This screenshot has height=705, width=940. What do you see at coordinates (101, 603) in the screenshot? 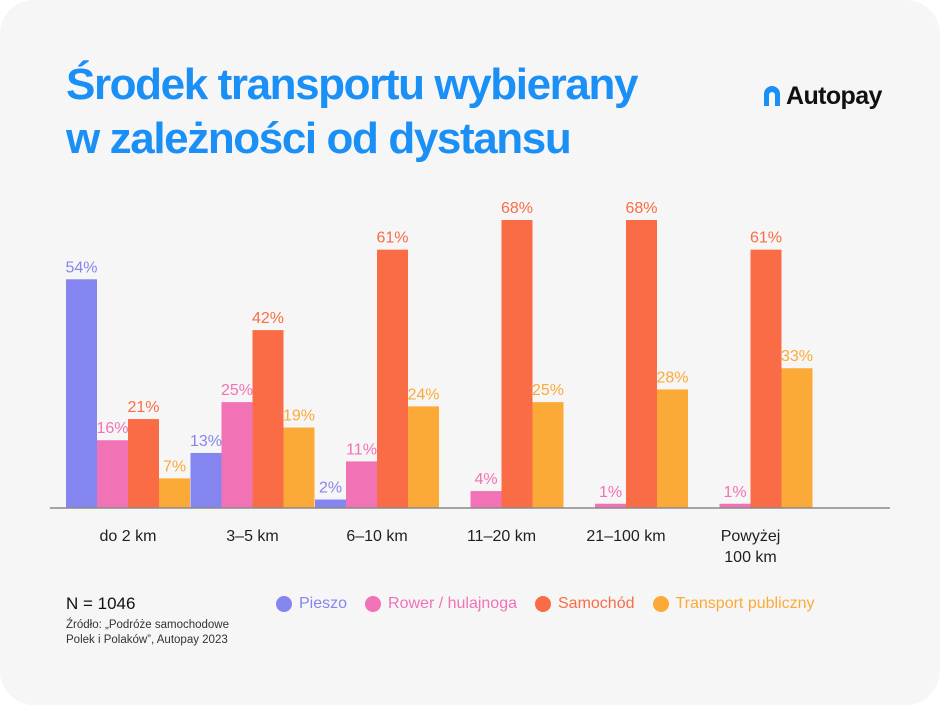
I see `sample-size-label: N = 1046` at bounding box center [101, 603].